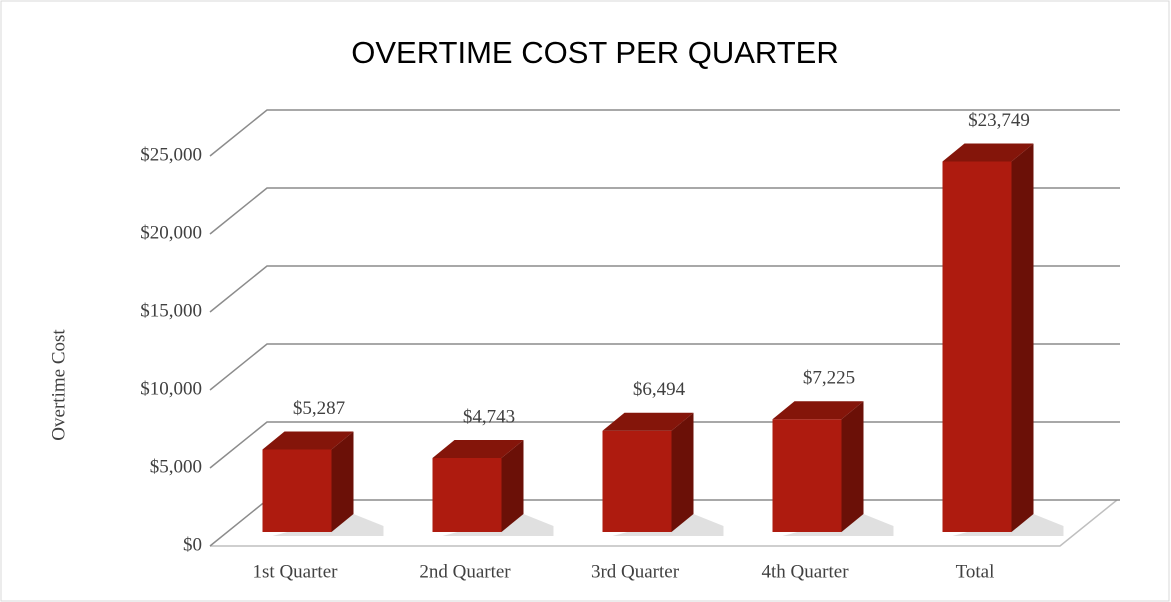 This screenshot has height=602, width=1171. I want to click on y-tick-label: $15,000, so click(171, 310).